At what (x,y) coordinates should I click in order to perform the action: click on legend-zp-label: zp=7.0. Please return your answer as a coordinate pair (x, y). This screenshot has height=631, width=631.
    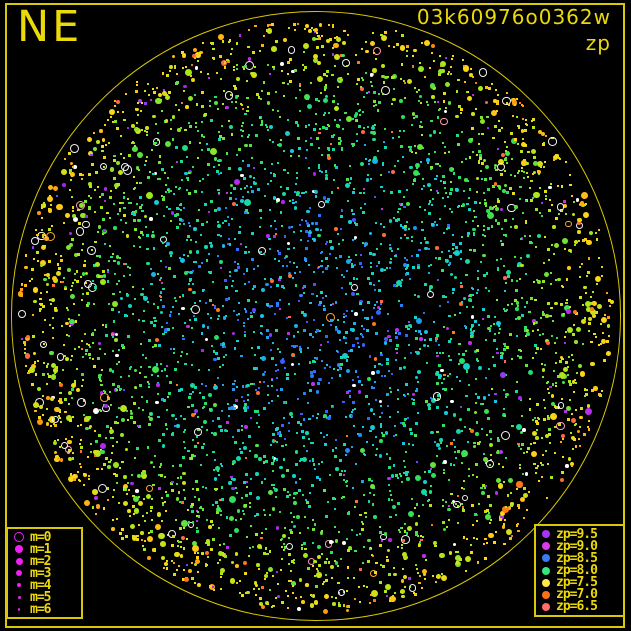
    Looking at the image, I should click on (577, 595).